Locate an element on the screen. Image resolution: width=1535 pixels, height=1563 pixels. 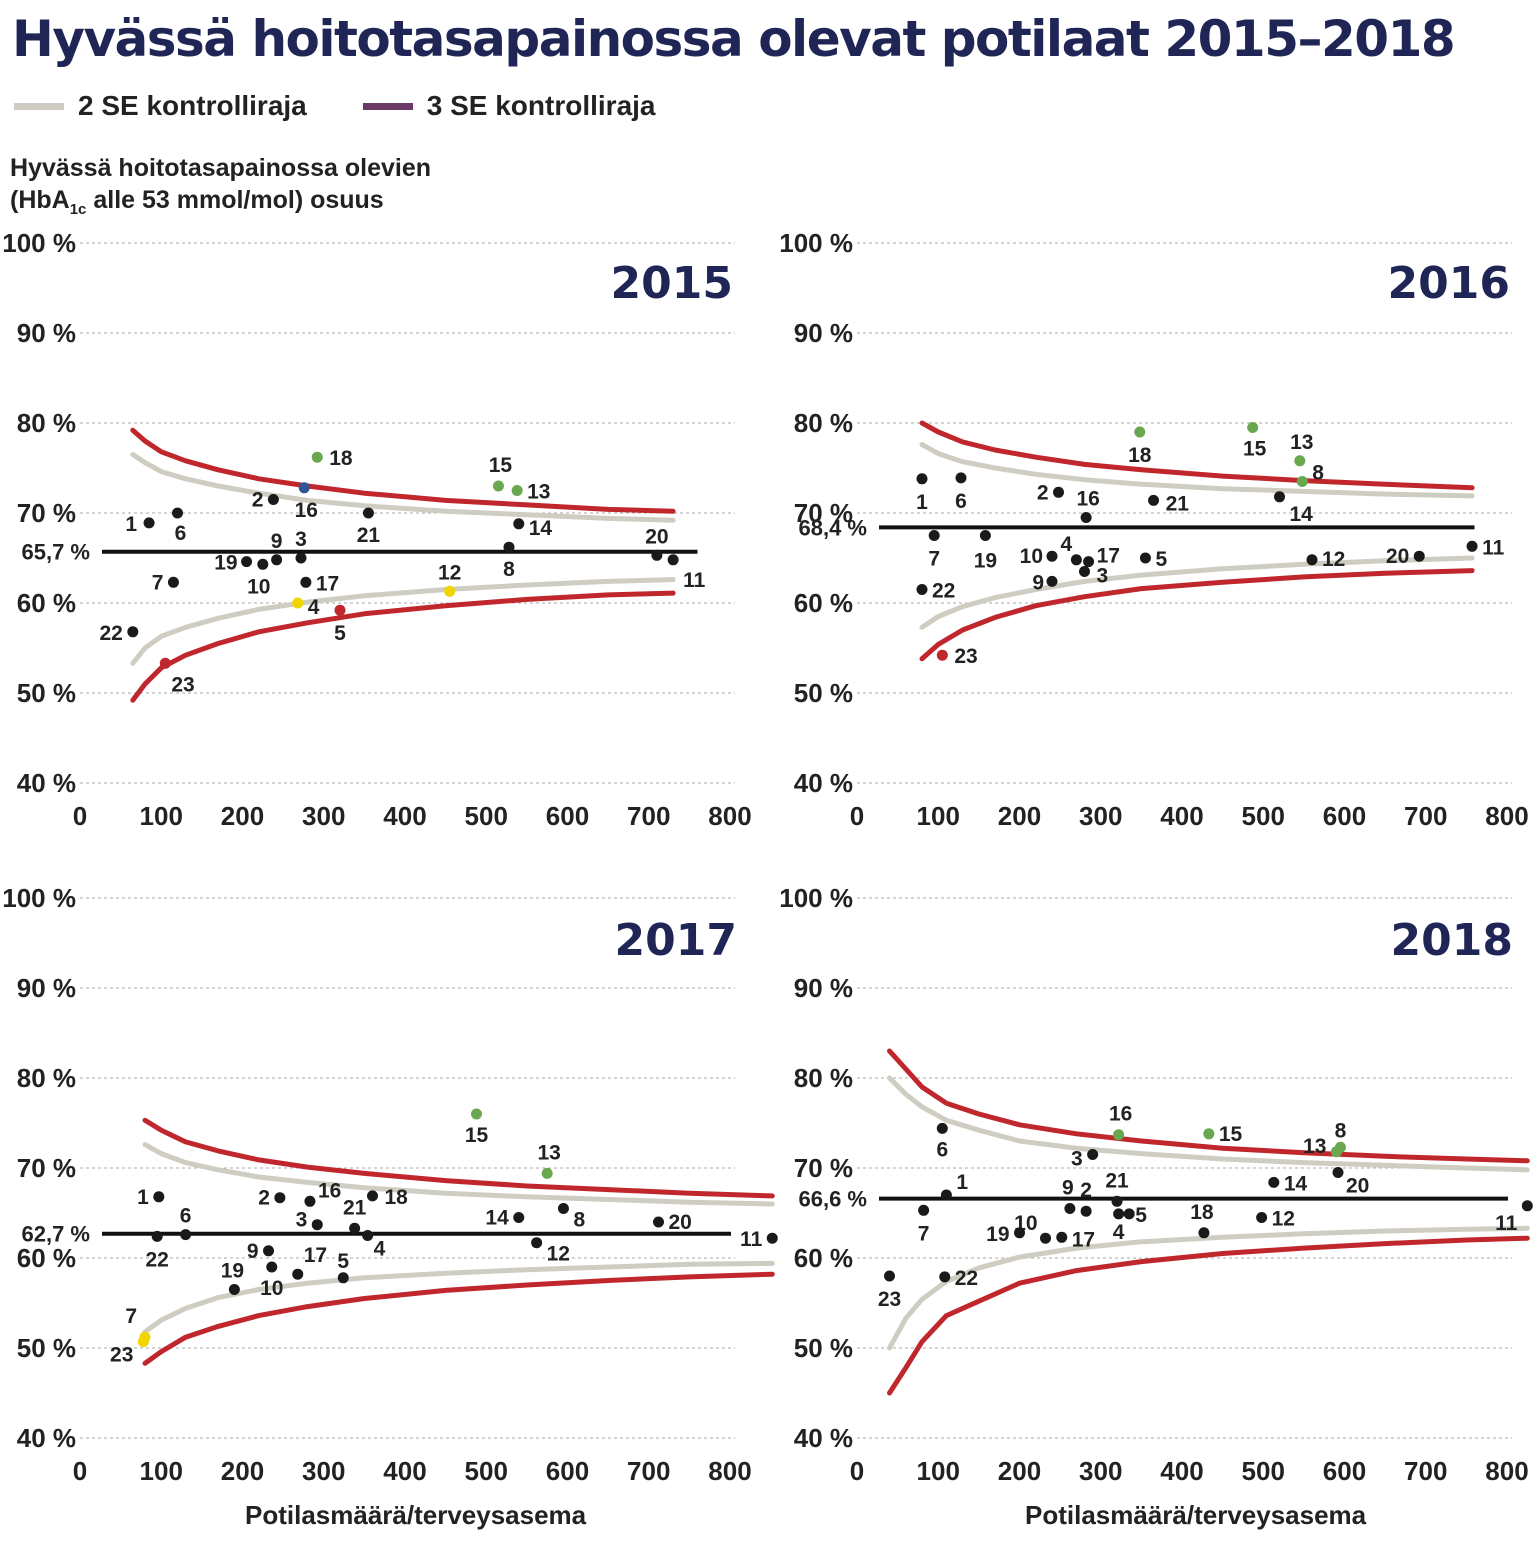
y-tick-label: 60 % is located at coordinates (823, 603).